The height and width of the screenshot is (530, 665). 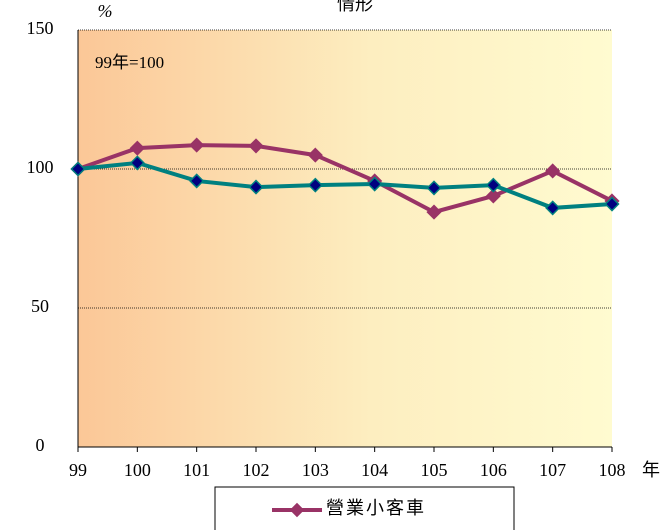 I want to click on y-tick-label: 150, so click(x=40, y=28).